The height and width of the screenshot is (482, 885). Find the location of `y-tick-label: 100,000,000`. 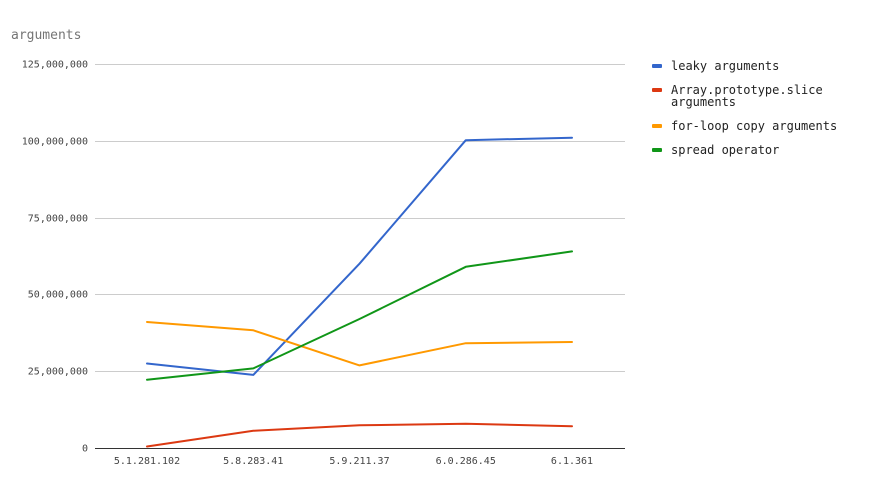

y-tick-label: 100,000,000 is located at coordinates (55, 142).